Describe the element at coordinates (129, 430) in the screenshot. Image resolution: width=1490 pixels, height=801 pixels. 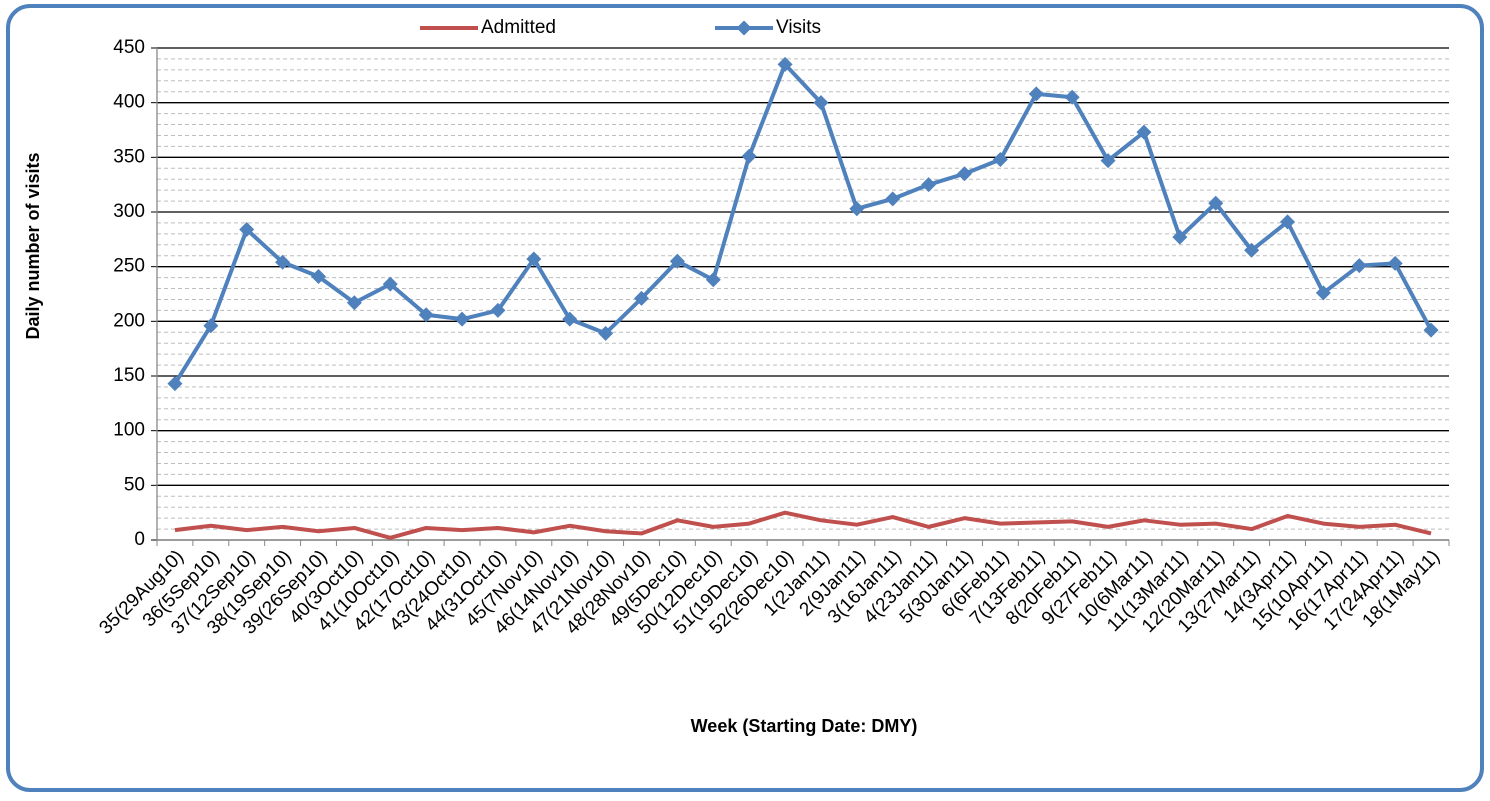
I see `y-tick-label: 100` at that location.